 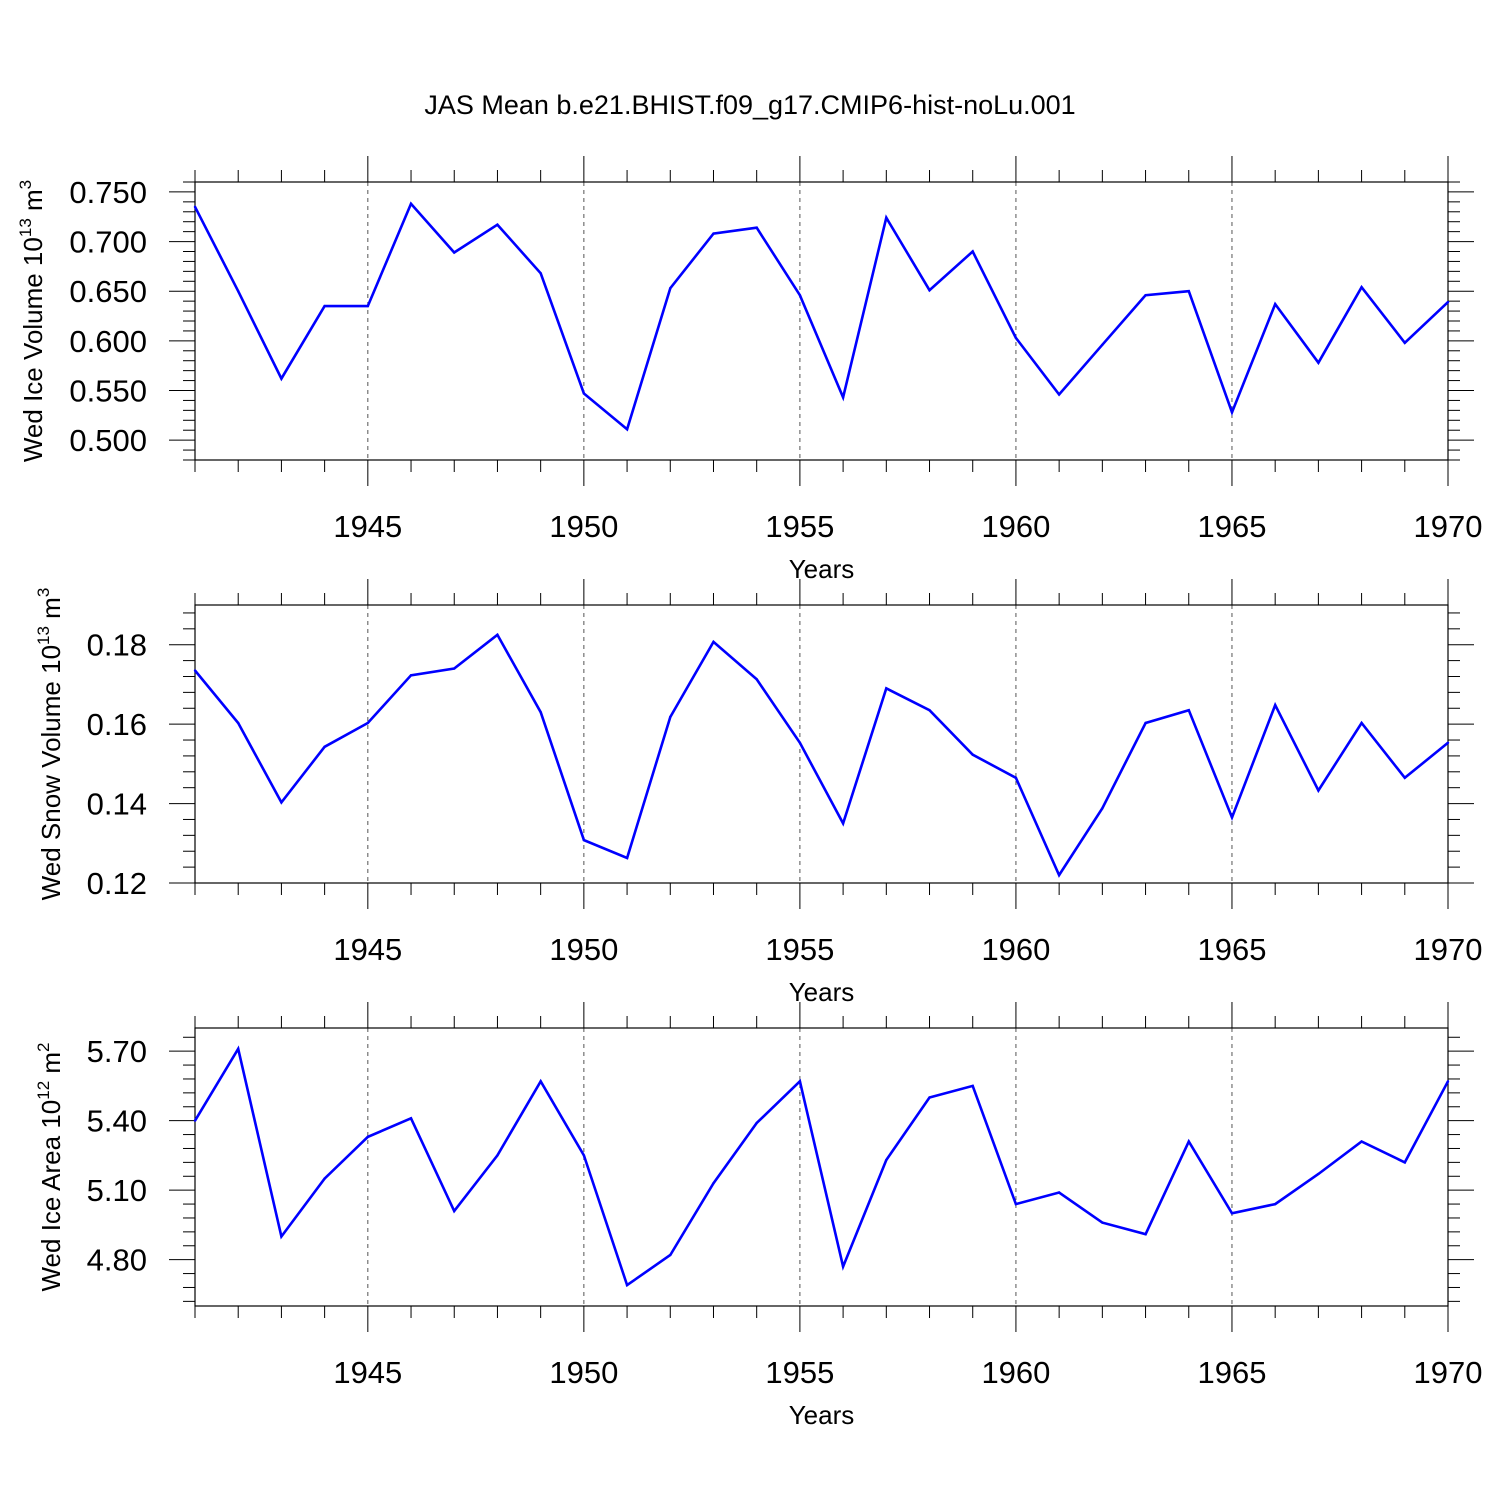 I want to click on y-tick-label: 0.16, so click(x=117, y=724).